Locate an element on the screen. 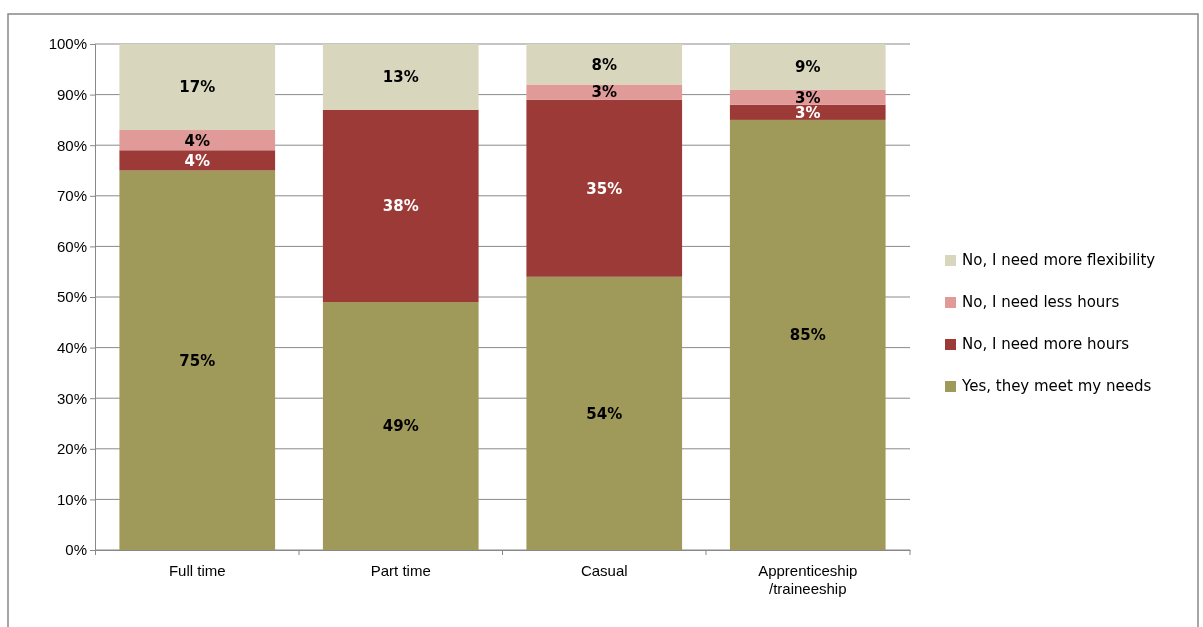 The height and width of the screenshot is (627, 1203). legend-label: Yes, they meet my needs is located at coordinates (1056, 386).